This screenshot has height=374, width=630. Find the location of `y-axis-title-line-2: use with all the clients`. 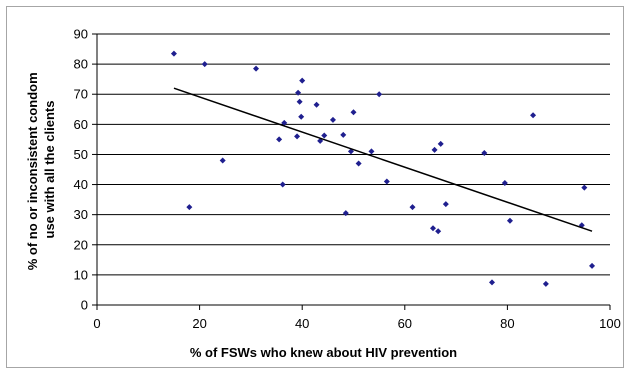

y-axis-title-line-2: use with all the clients is located at coordinates (49, 170).